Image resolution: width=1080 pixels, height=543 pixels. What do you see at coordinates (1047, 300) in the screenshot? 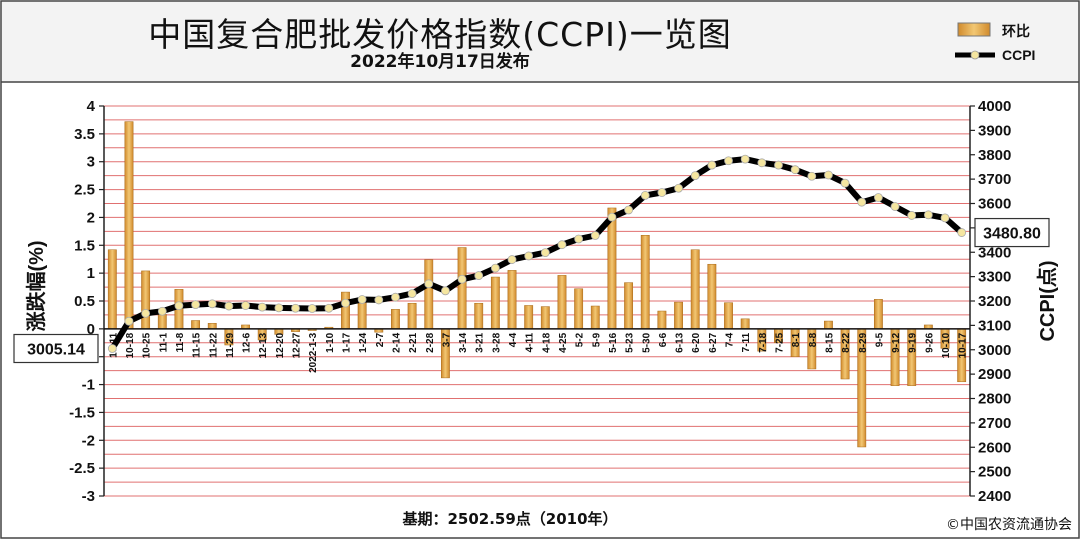
I see `right-axis-title: CCPI(点)` at bounding box center [1047, 300].